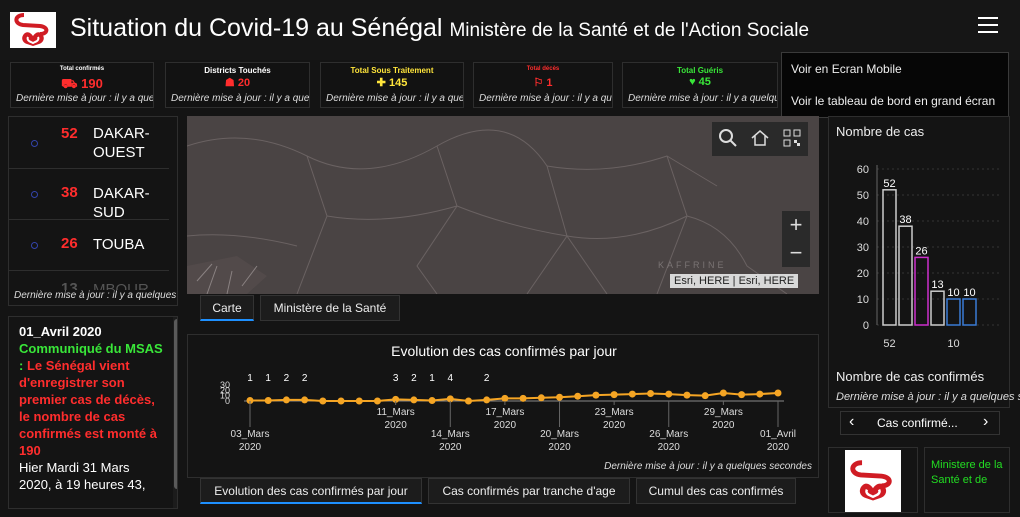  I want to click on card-value: ☗ 20, so click(237, 83).